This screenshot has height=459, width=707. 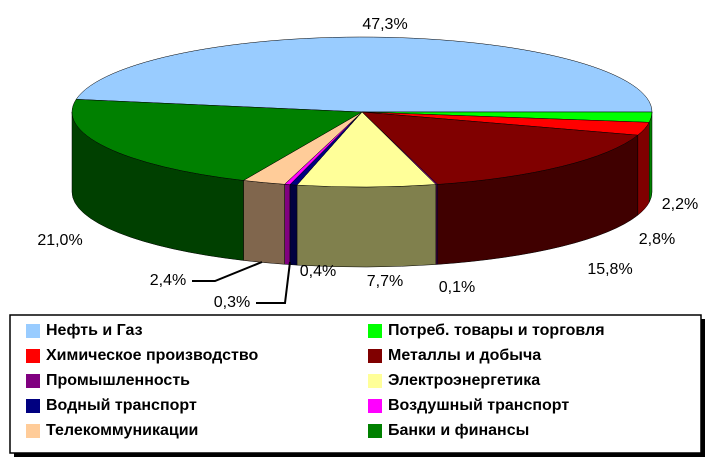 I want to click on legend-label: Телекоммуникации, so click(x=122, y=430).